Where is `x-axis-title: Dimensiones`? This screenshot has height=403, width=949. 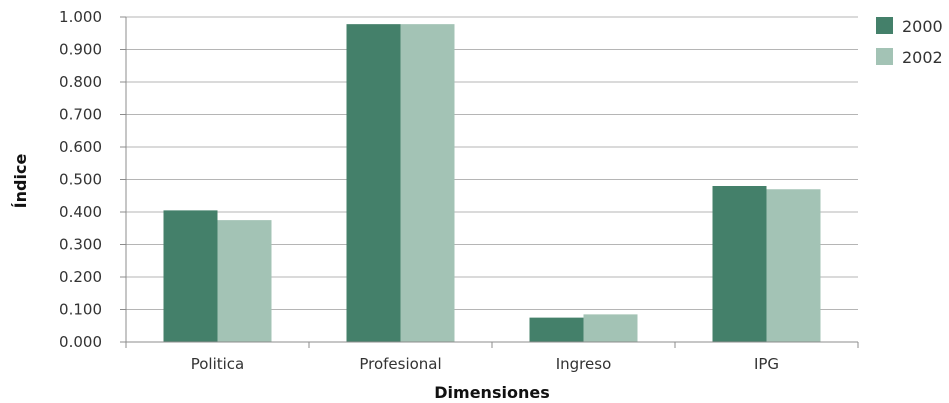 x-axis-title: Dimensiones is located at coordinates (491, 392).